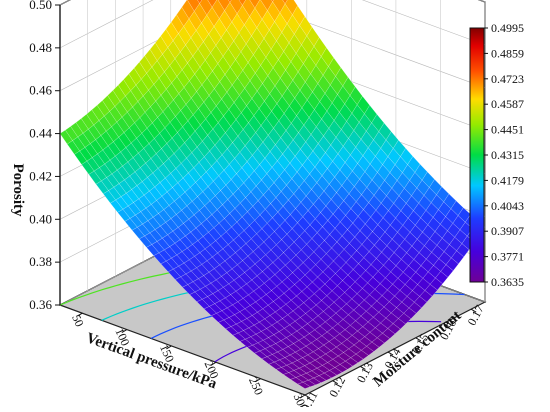 The image size is (550, 412). Describe the element at coordinates (507, 79) in the screenshot. I see `colorbar-label: 0.4723` at that location.